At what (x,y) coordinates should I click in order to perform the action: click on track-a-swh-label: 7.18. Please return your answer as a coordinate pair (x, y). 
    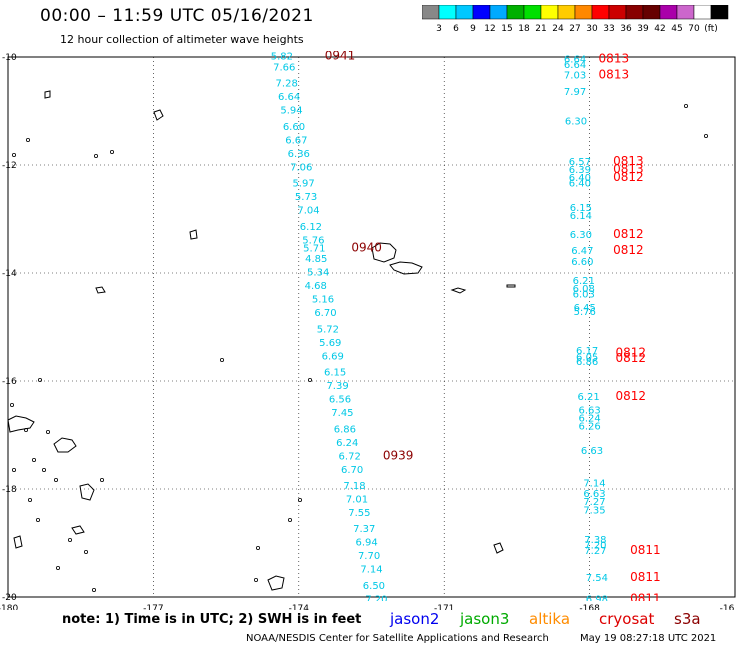
    Looking at the image, I should click on (354, 486).